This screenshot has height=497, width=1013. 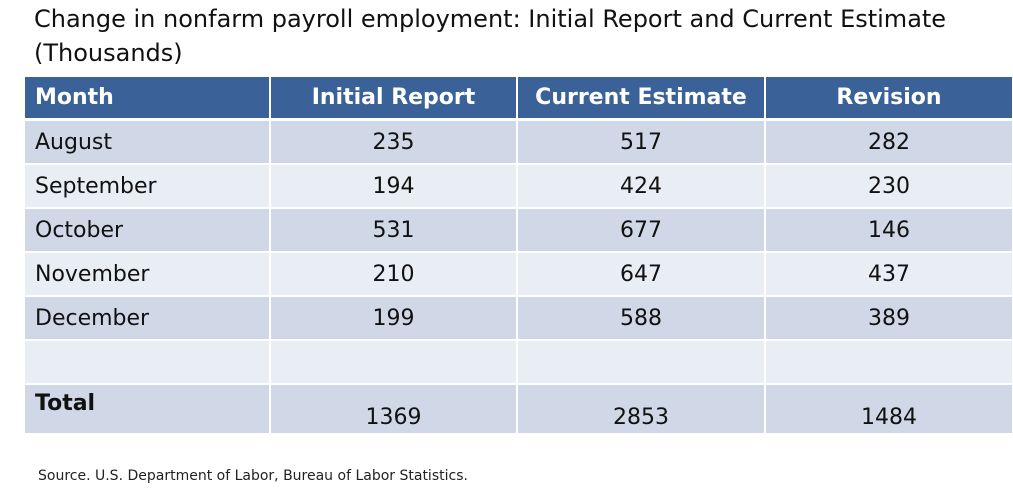 I want to click on column-header-revision: Revision, so click(x=888, y=99).